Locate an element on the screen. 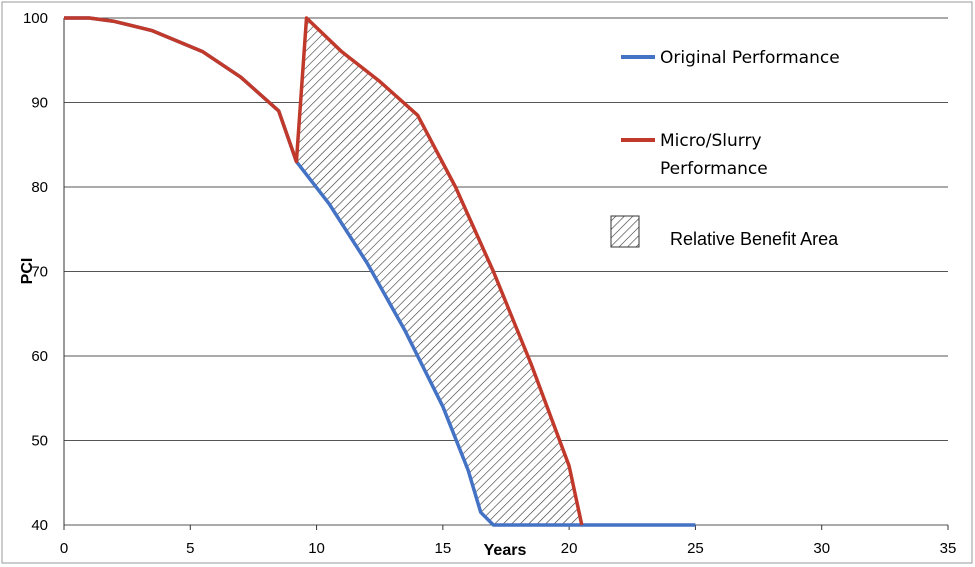 The width and height of the screenshot is (975, 567). x-axis-title: Years is located at coordinates (505, 550).